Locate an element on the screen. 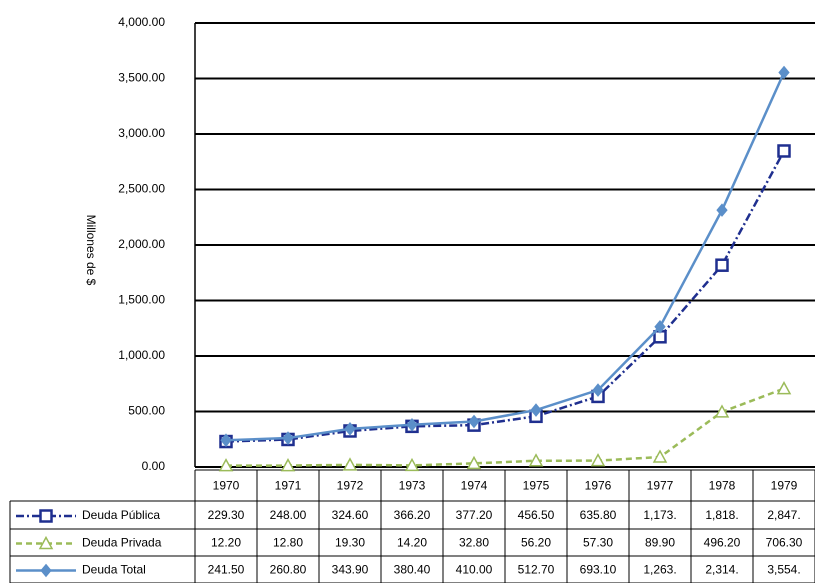 Image resolution: width=815 pixels, height=583 pixels. x-tick-label: 1974 is located at coordinates (474, 486).